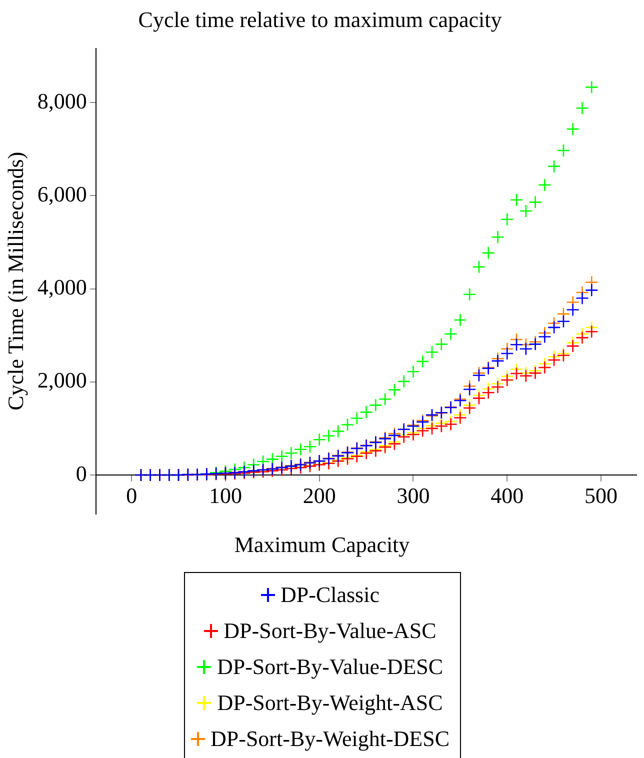  Describe the element at coordinates (62, 193) in the screenshot. I see `y-tick-label: 6,000` at that location.